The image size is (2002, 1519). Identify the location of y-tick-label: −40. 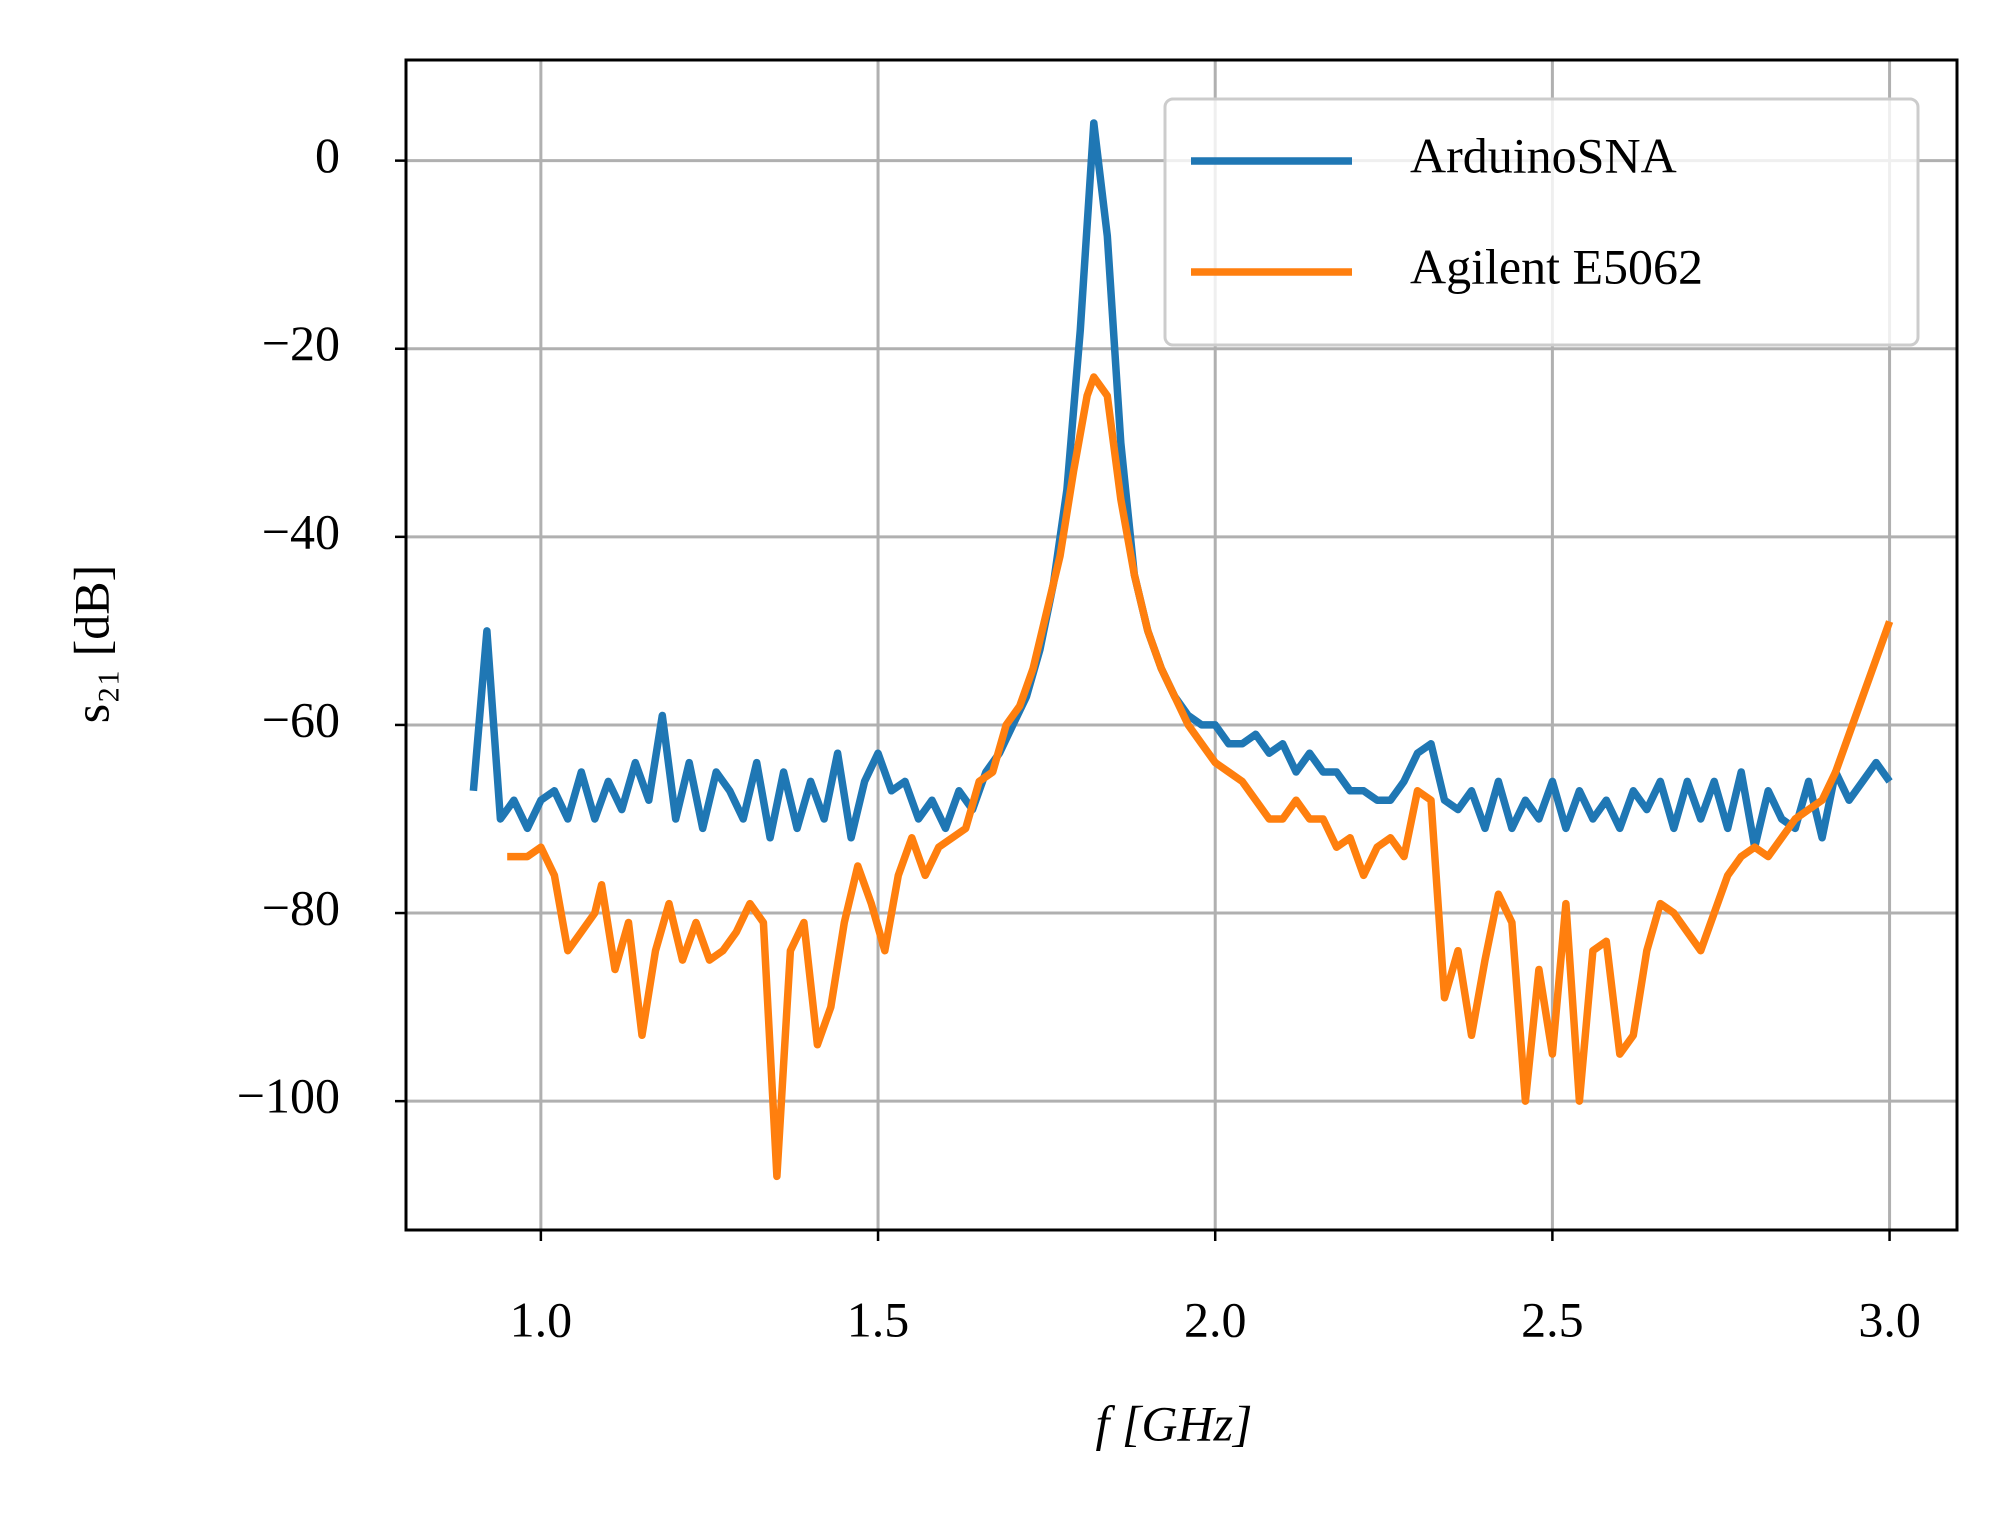
(301, 531).